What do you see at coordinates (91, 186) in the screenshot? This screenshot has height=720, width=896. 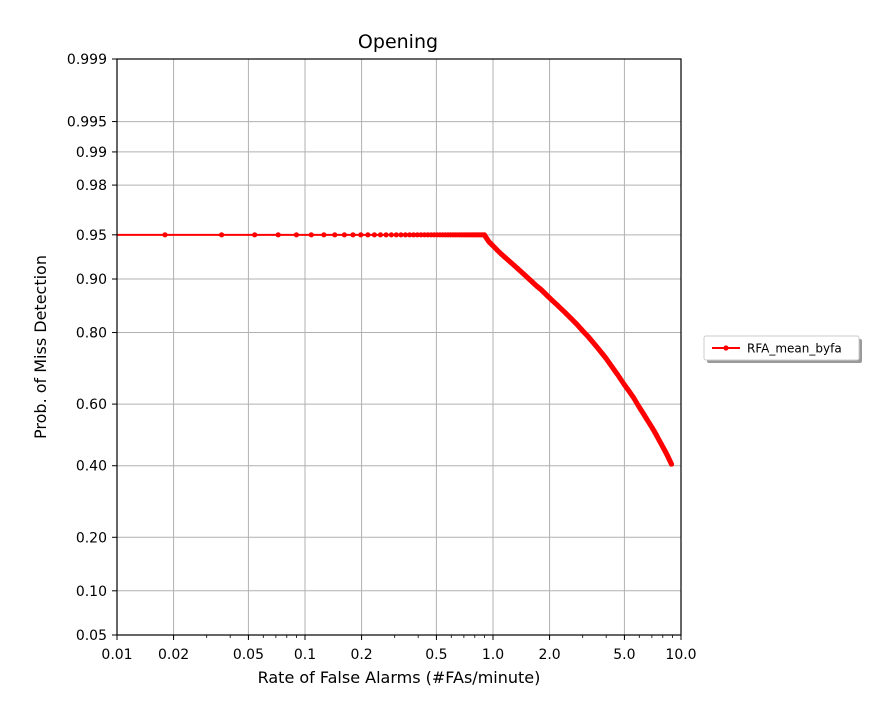 I see `y-tick-label: 0.98` at bounding box center [91, 186].